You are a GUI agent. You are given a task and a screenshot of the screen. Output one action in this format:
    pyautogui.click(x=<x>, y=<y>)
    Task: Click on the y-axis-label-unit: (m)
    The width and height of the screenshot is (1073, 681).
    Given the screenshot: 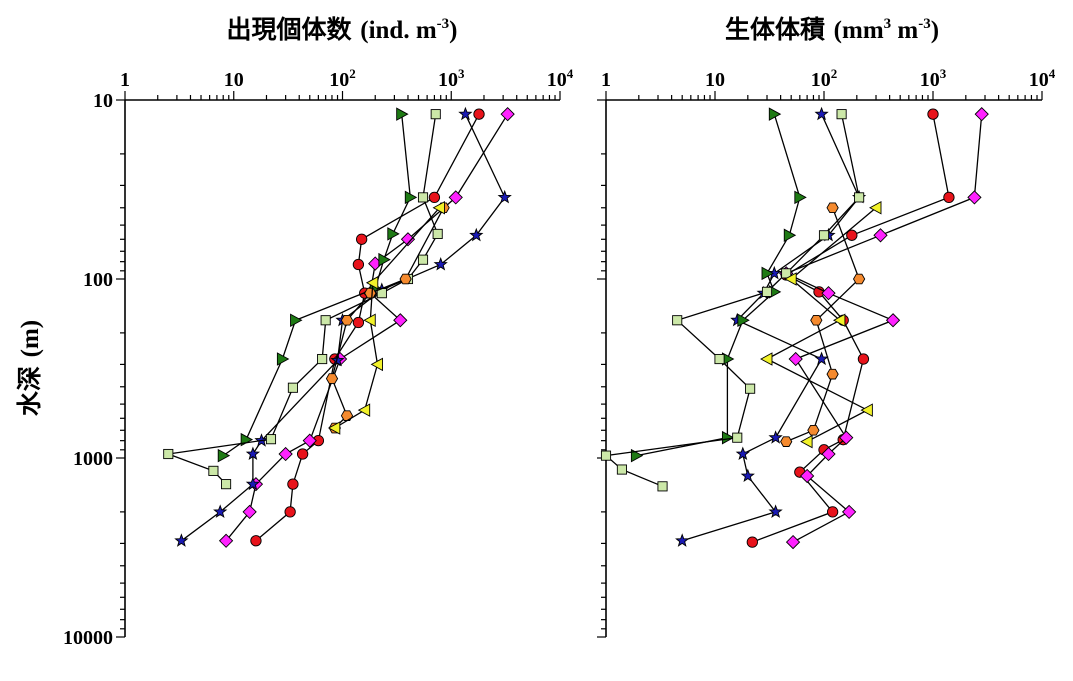 What is the action you would take?
    pyautogui.click(x=30, y=338)
    